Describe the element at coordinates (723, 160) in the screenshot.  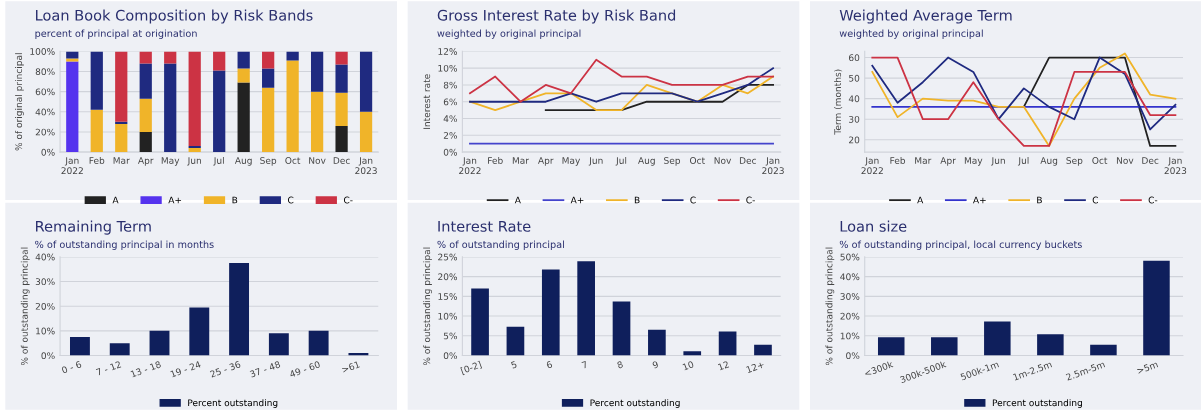
I see `x-tick-label: Nov` at that location.